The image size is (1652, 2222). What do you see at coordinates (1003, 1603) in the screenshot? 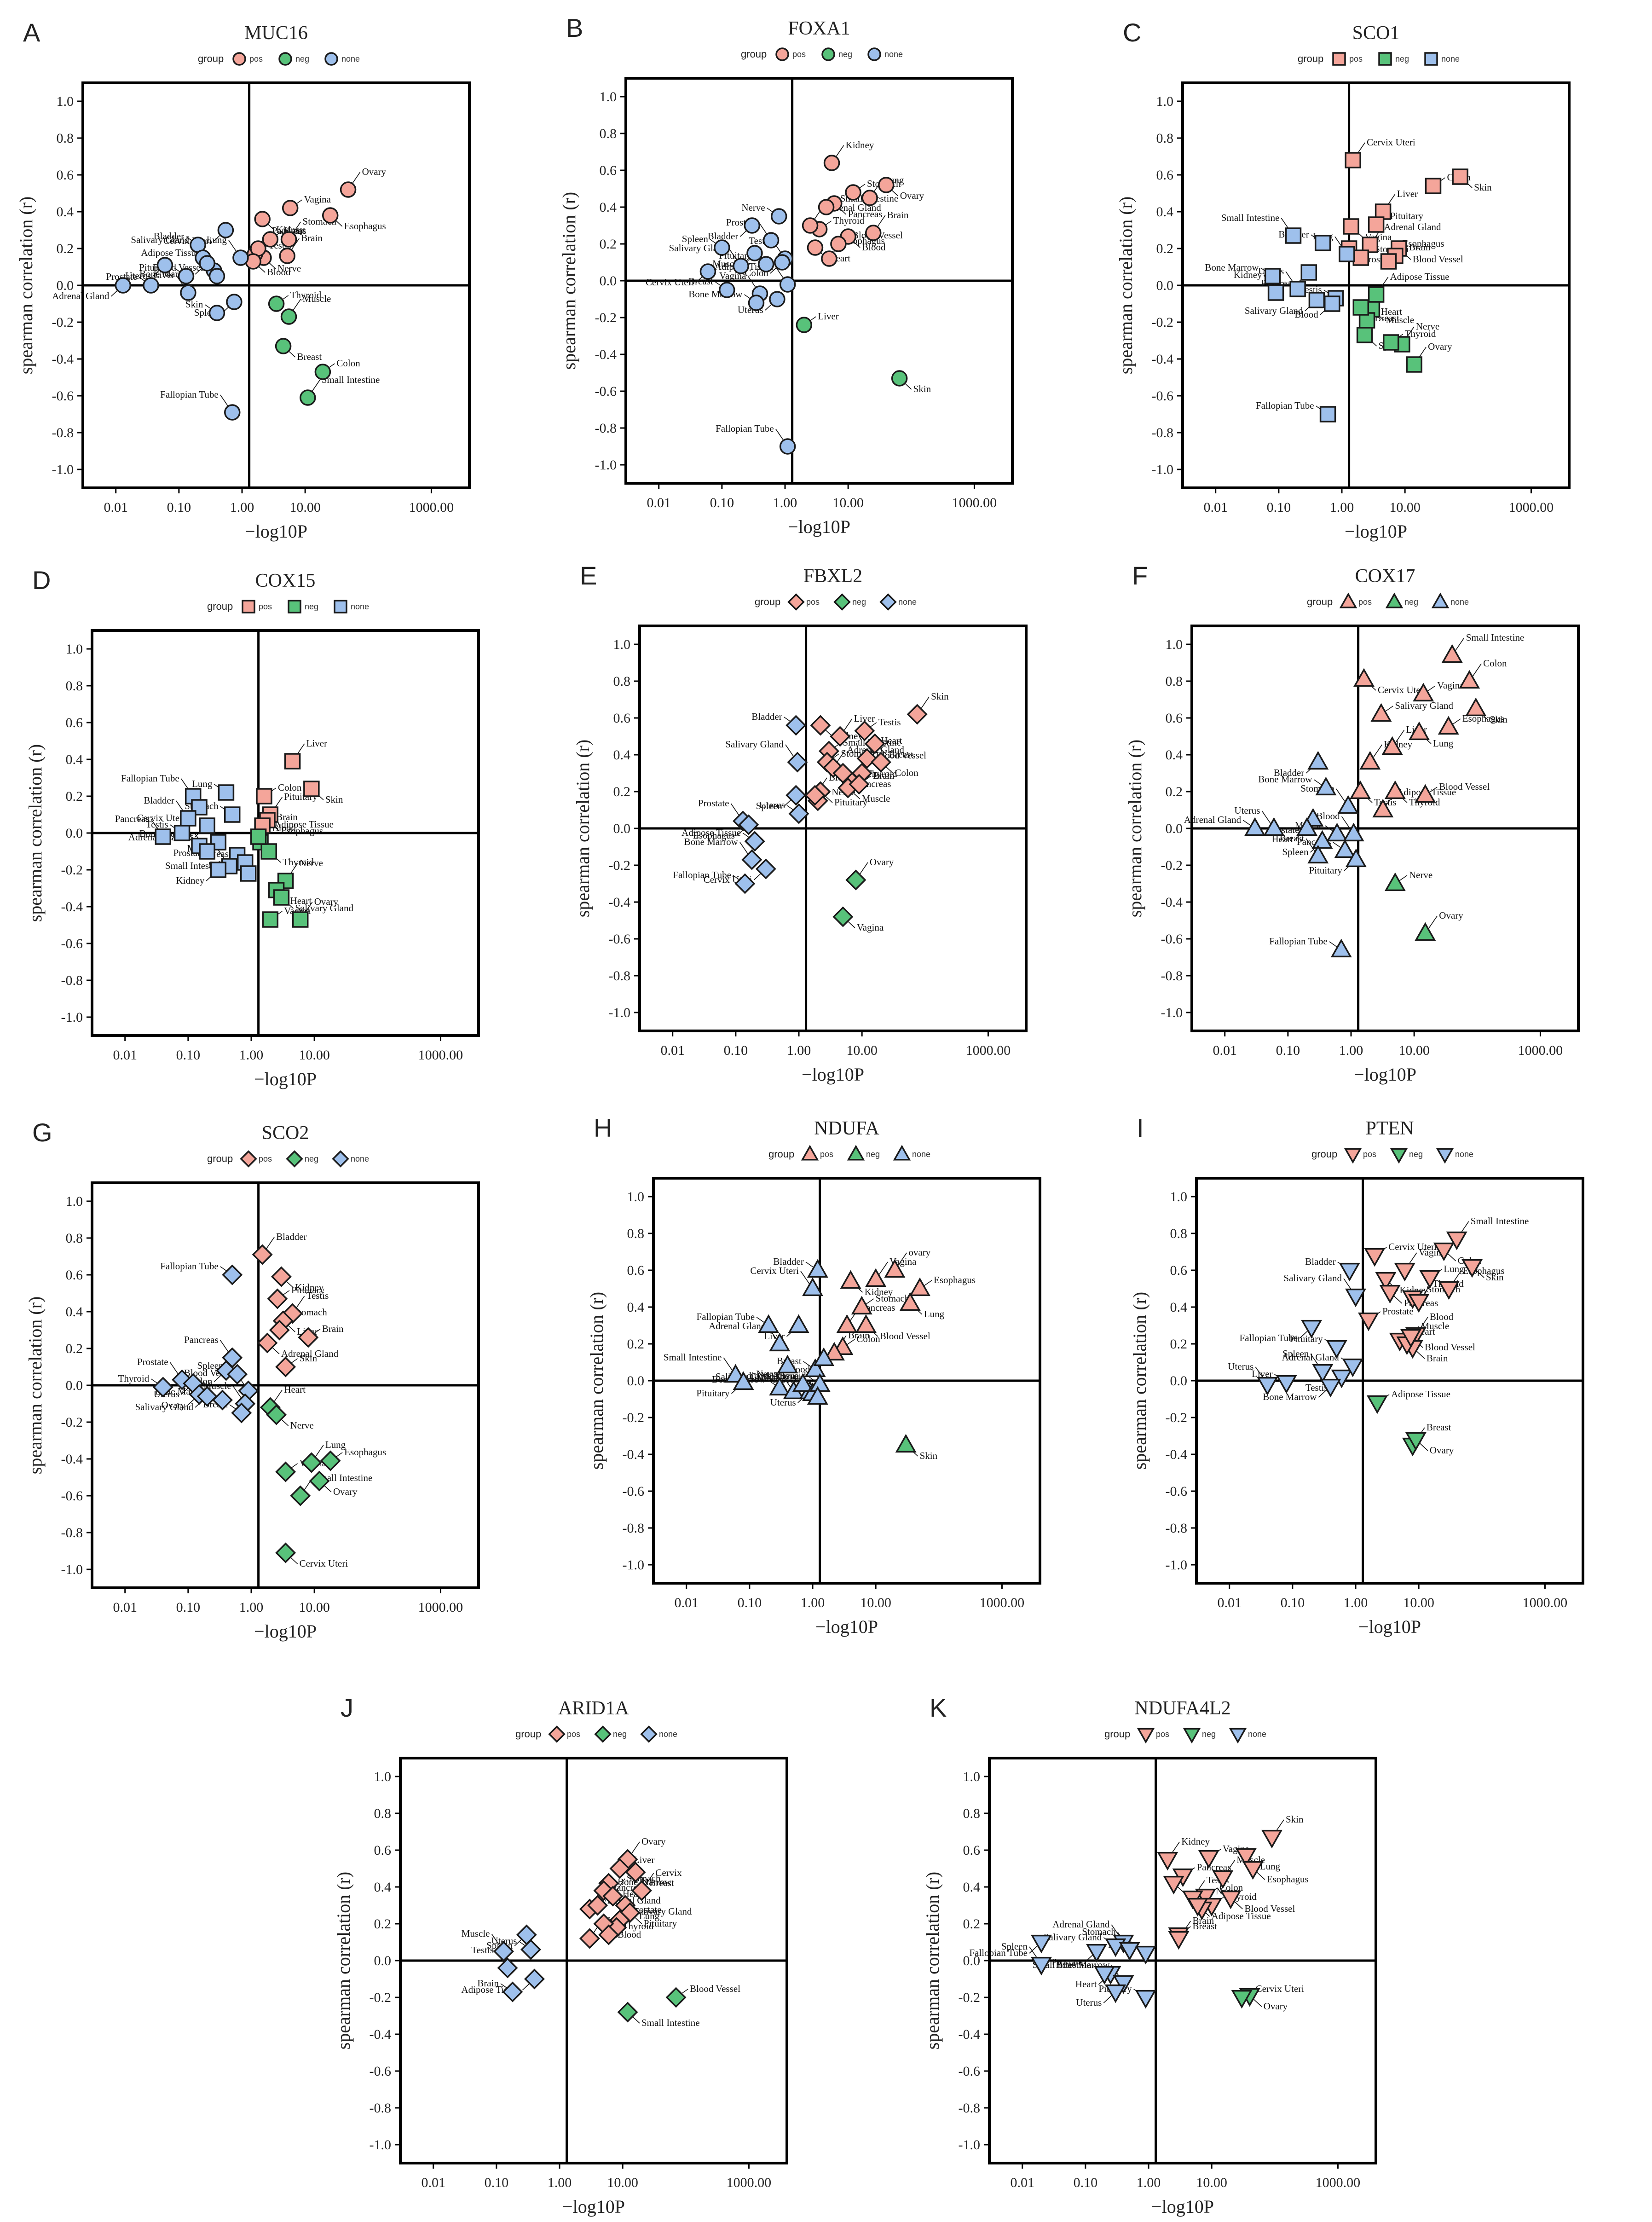
I see `x-tick-label: 1000.00` at bounding box center [1003, 1603].